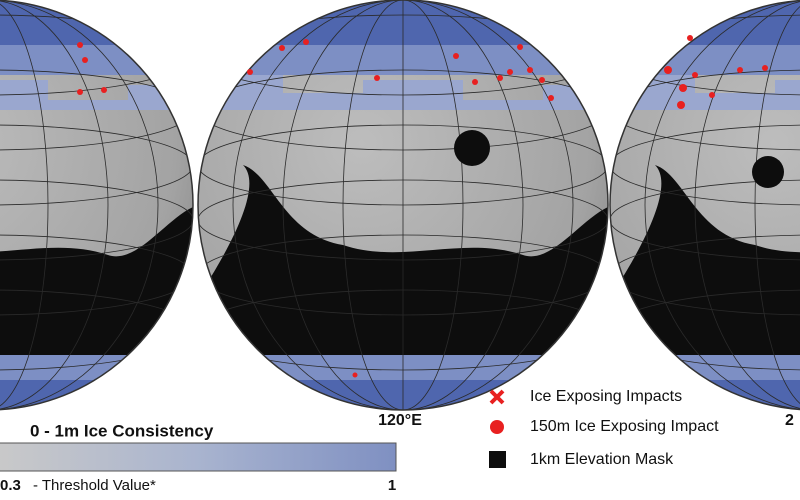  What do you see at coordinates (392, 485) in the screenshot?
I see `colorbar-max: 1` at bounding box center [392, 485].